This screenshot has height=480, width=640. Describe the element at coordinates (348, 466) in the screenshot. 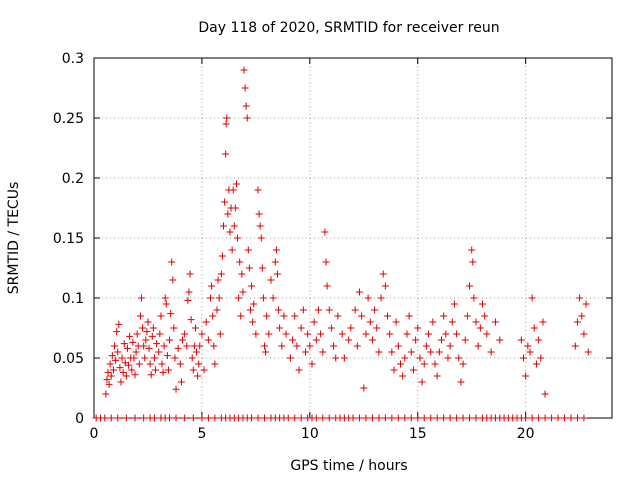

I see `x-axis-label: GPS time / hours` at that location.